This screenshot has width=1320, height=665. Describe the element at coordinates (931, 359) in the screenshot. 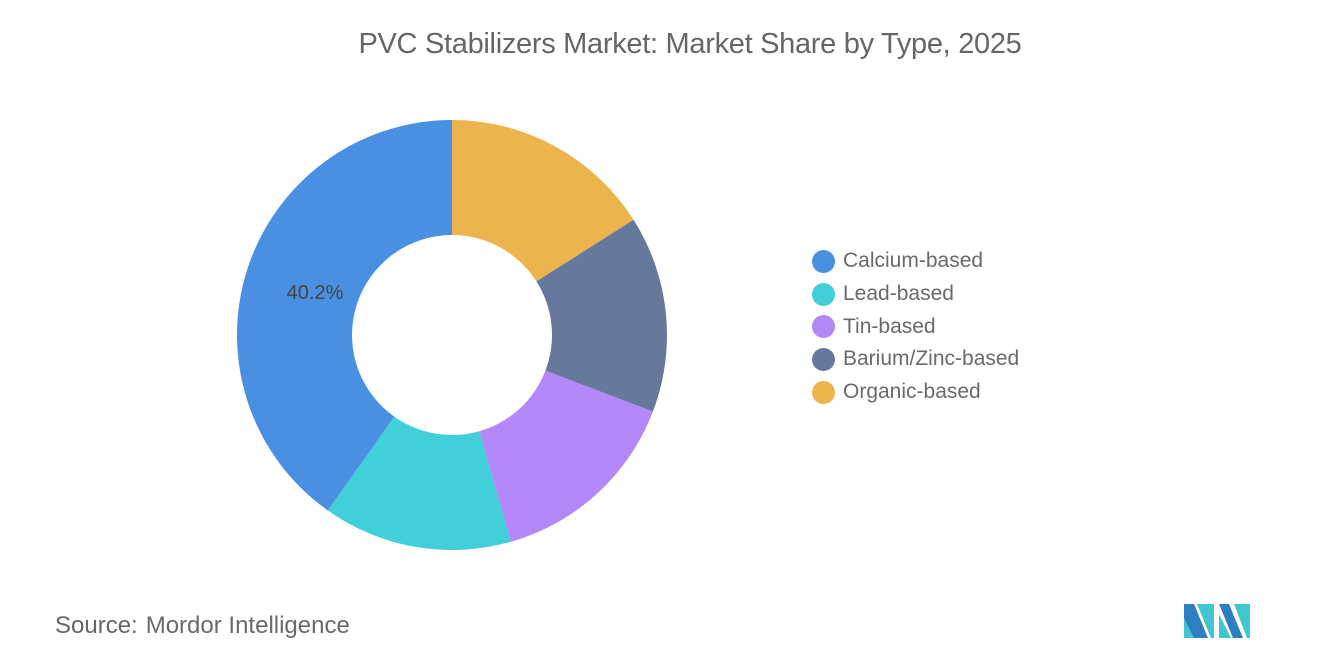

I see `legend-label: Barium/Zinc-based` at that location.